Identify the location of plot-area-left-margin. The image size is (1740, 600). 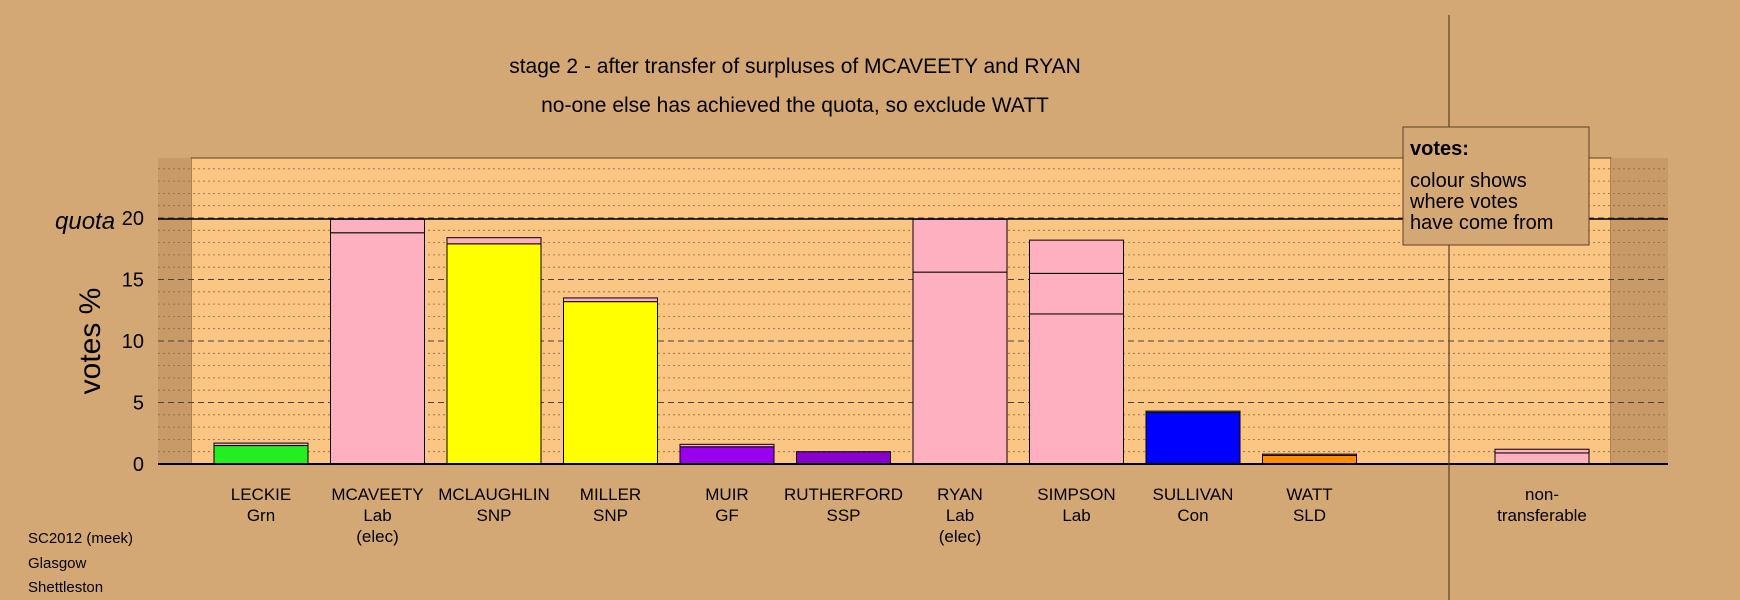
(174, 311).